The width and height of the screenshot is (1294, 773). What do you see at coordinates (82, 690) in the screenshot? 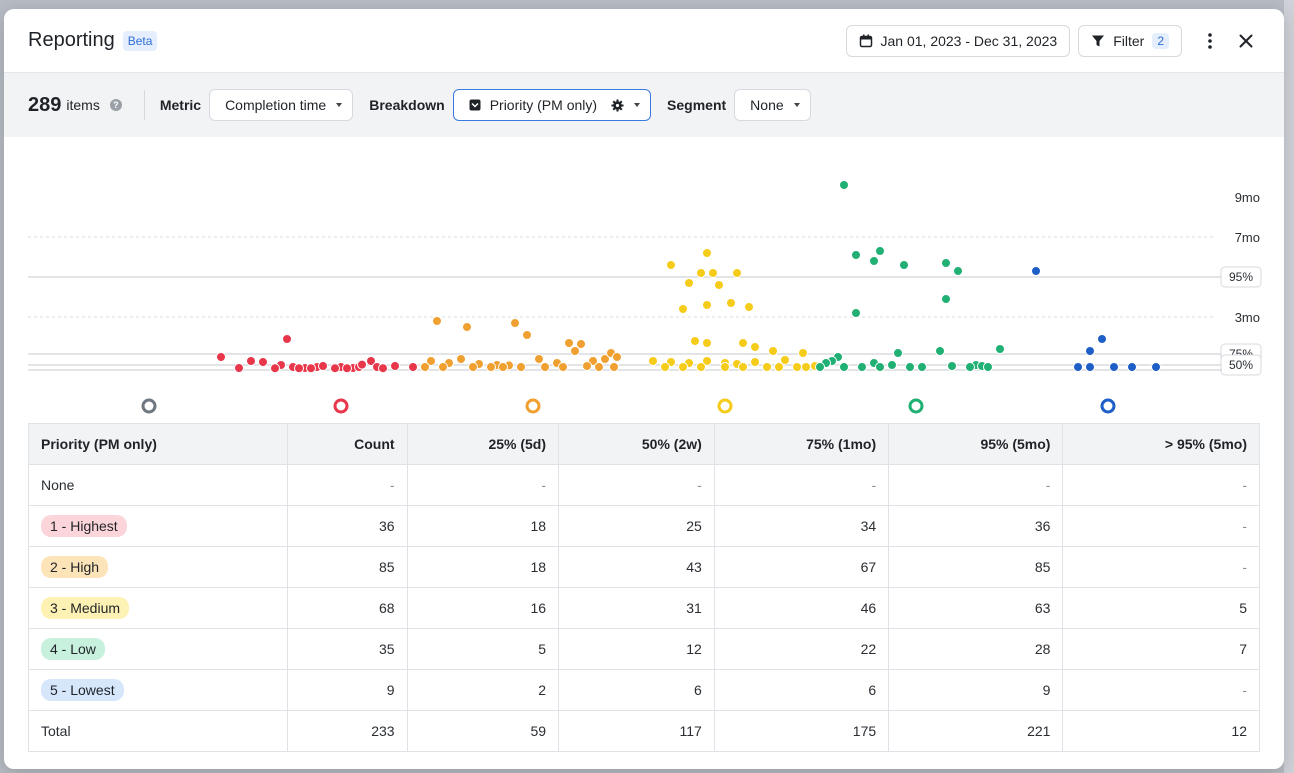
I see `priority-pill: 5 - Lowest` at bounding box center [82, 690].